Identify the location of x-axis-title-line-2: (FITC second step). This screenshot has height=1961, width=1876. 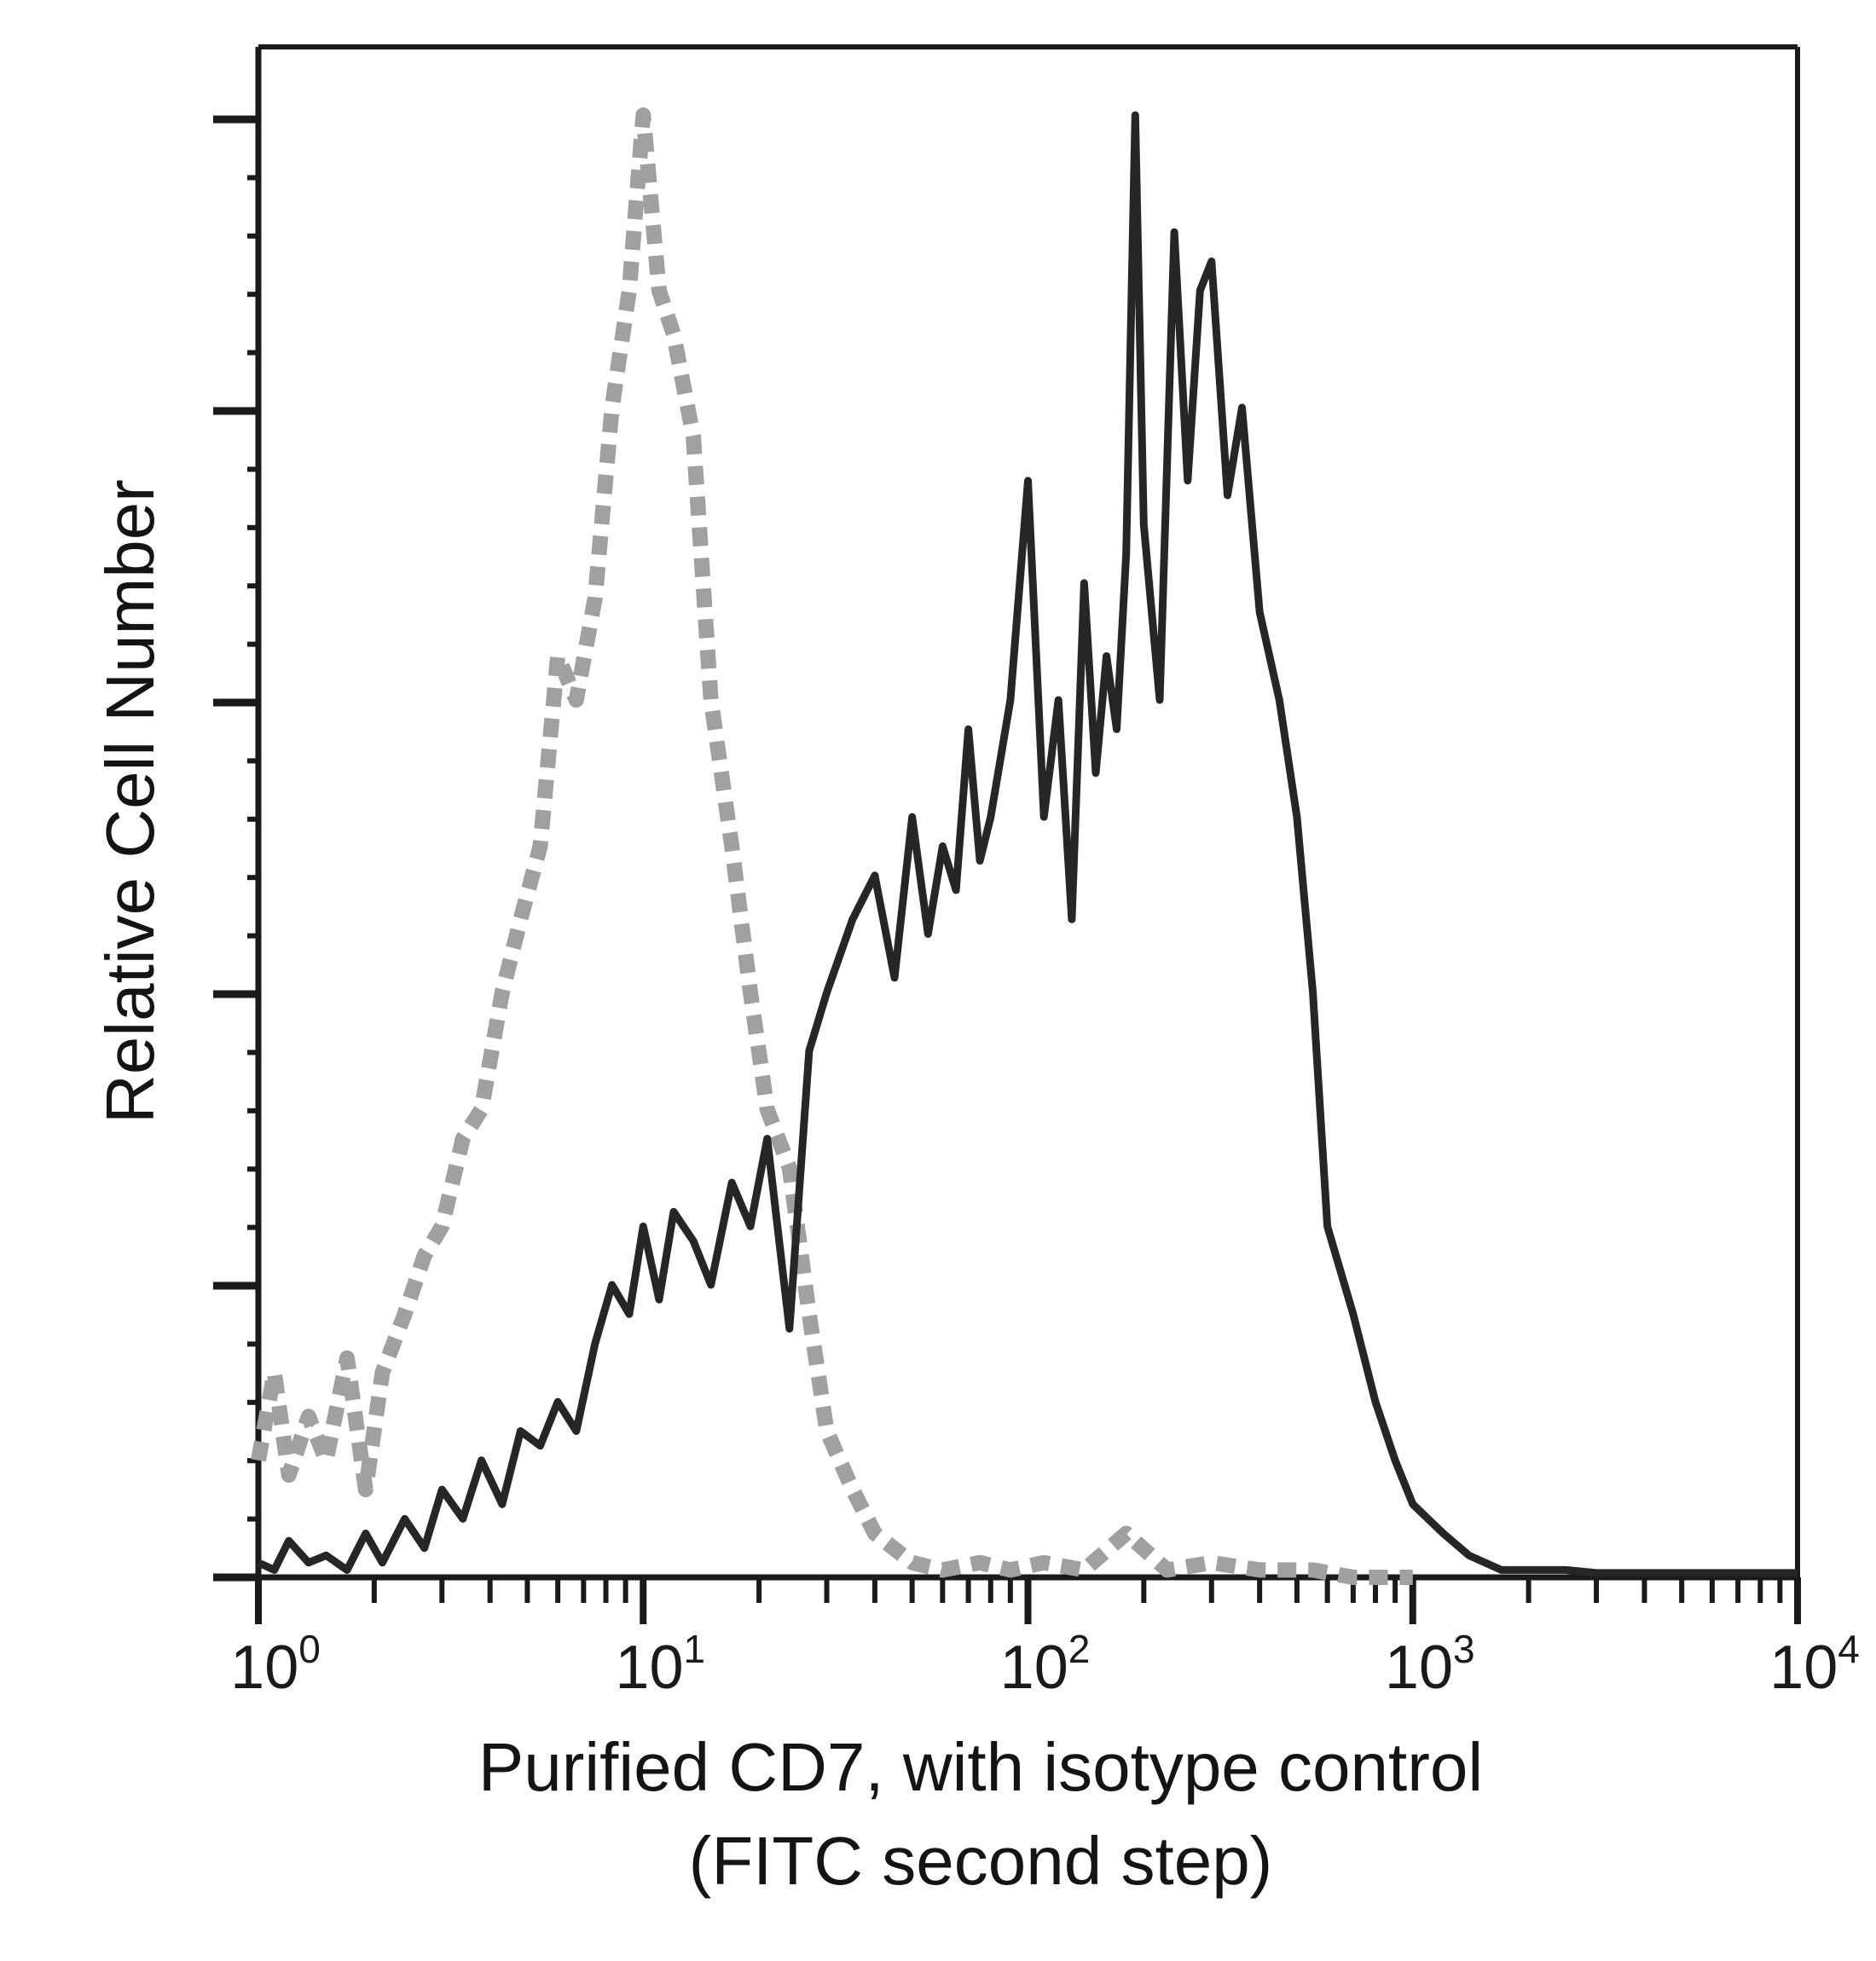
(981, 1861).